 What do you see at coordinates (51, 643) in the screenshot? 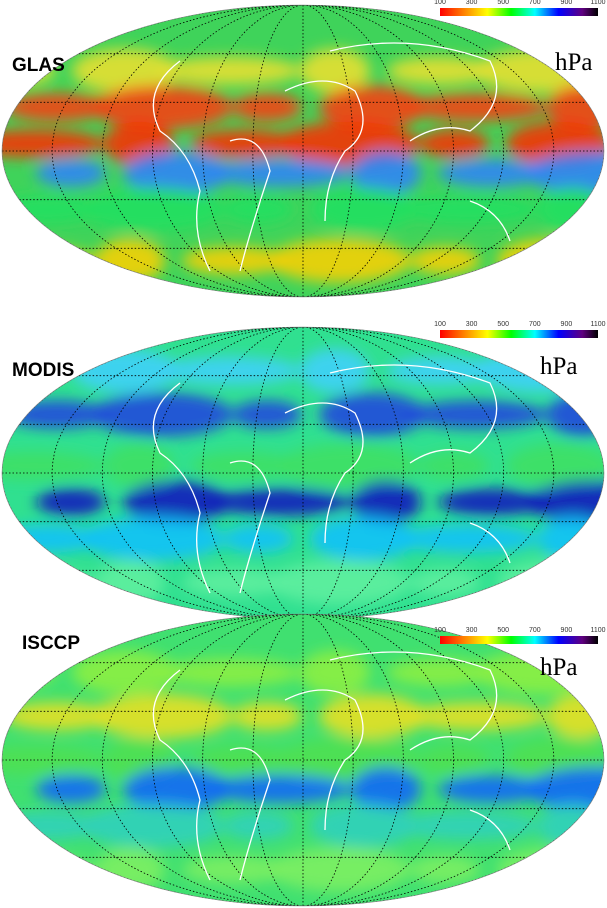
I see `panel-label: ISCCP` at bounding box center [51, 643].